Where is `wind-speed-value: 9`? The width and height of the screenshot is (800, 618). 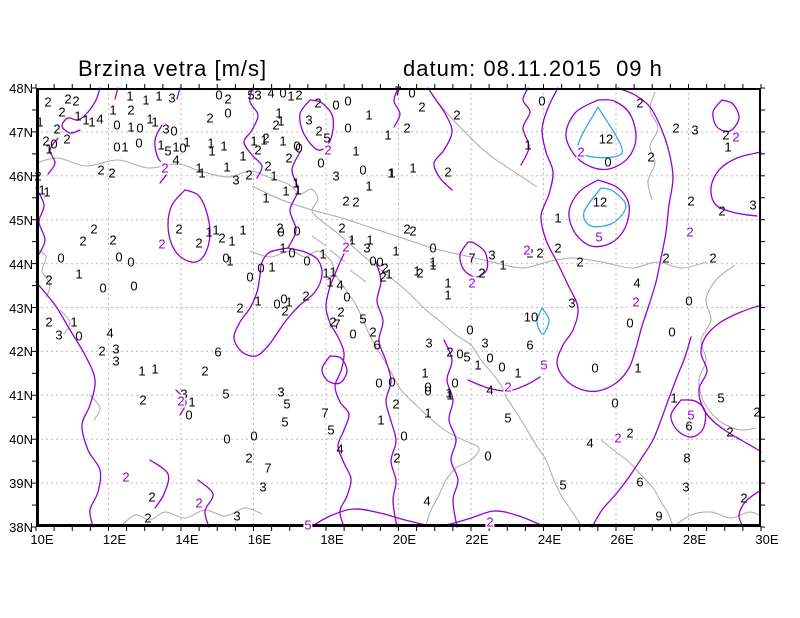
wind-speed-value: 9 is located at coordinates (659, 516).